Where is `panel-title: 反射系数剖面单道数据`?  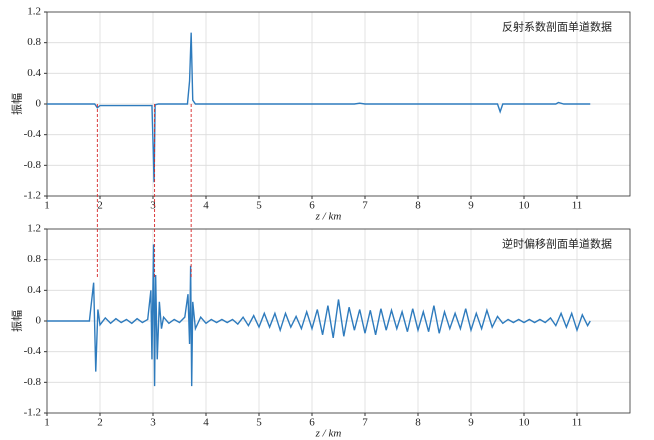 panel-title: 反射系数剖面单道数据 is located at coordinates (557, 27).